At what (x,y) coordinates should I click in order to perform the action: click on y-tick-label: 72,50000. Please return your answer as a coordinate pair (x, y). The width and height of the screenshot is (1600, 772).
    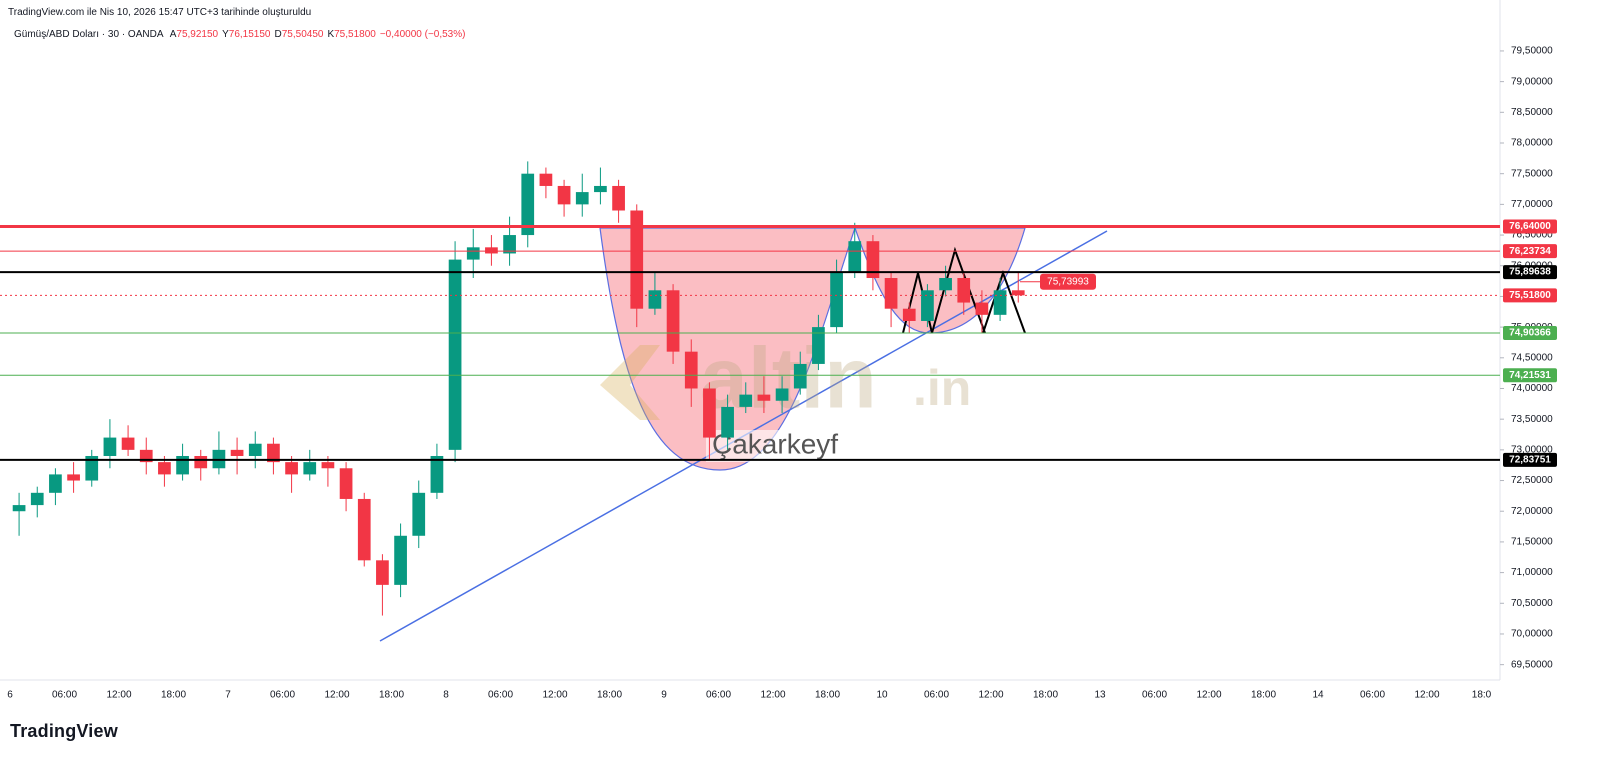
    Looking at the image, I should click on (1532, 480).